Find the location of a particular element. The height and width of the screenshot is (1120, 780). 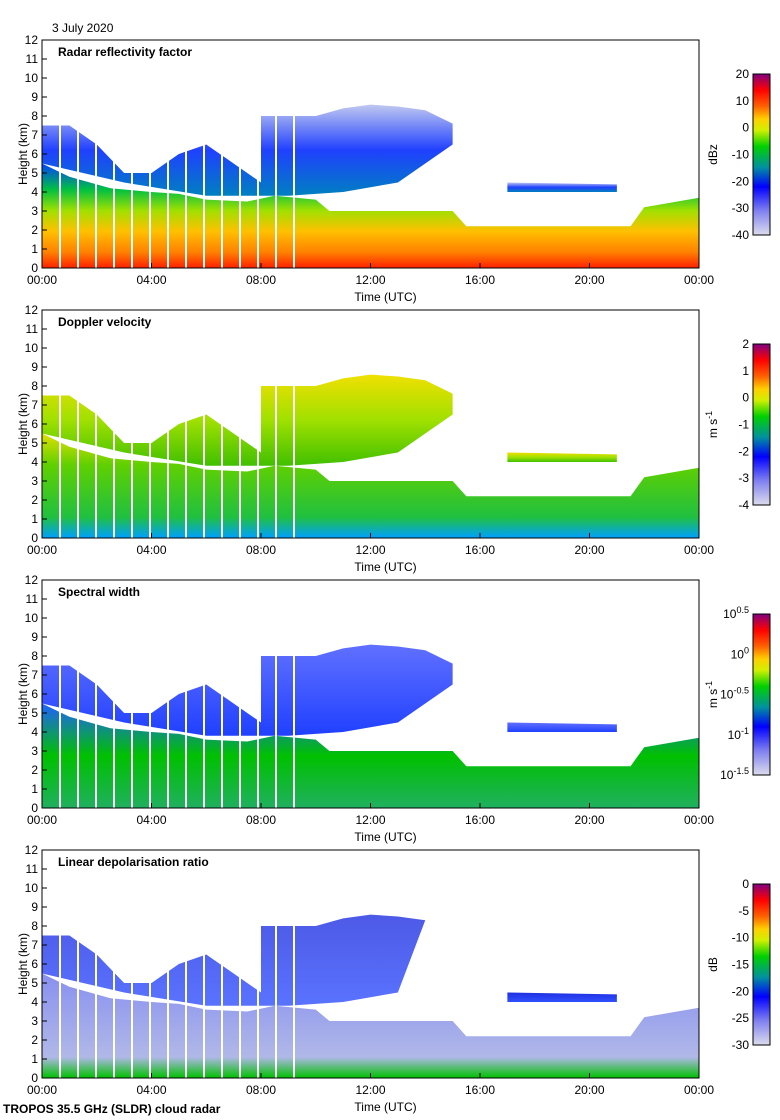

colorbar-tick-label: -3 is located at coordinates (743, 478).